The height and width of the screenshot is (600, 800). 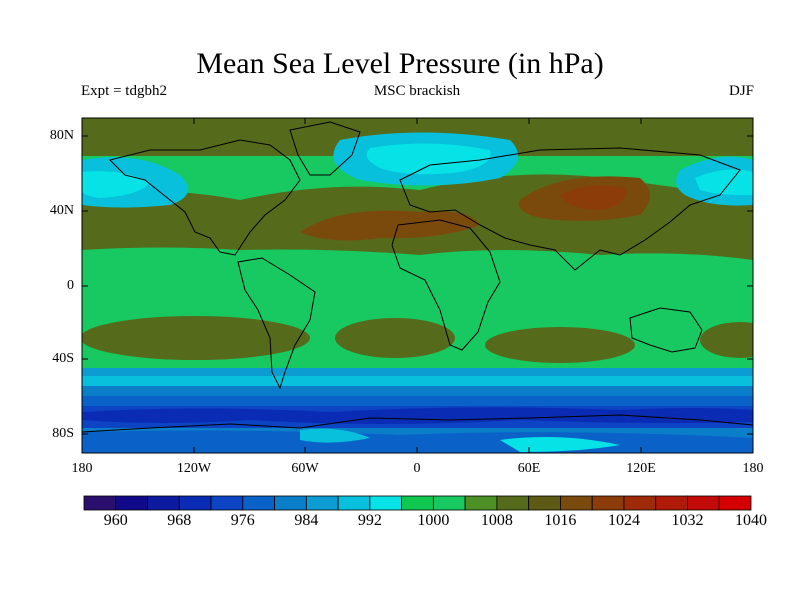 What do you see at coordinates (529, 468) in the screenshot?
I see `lon-label-60e: 60E` at bounding box center [529, 468].